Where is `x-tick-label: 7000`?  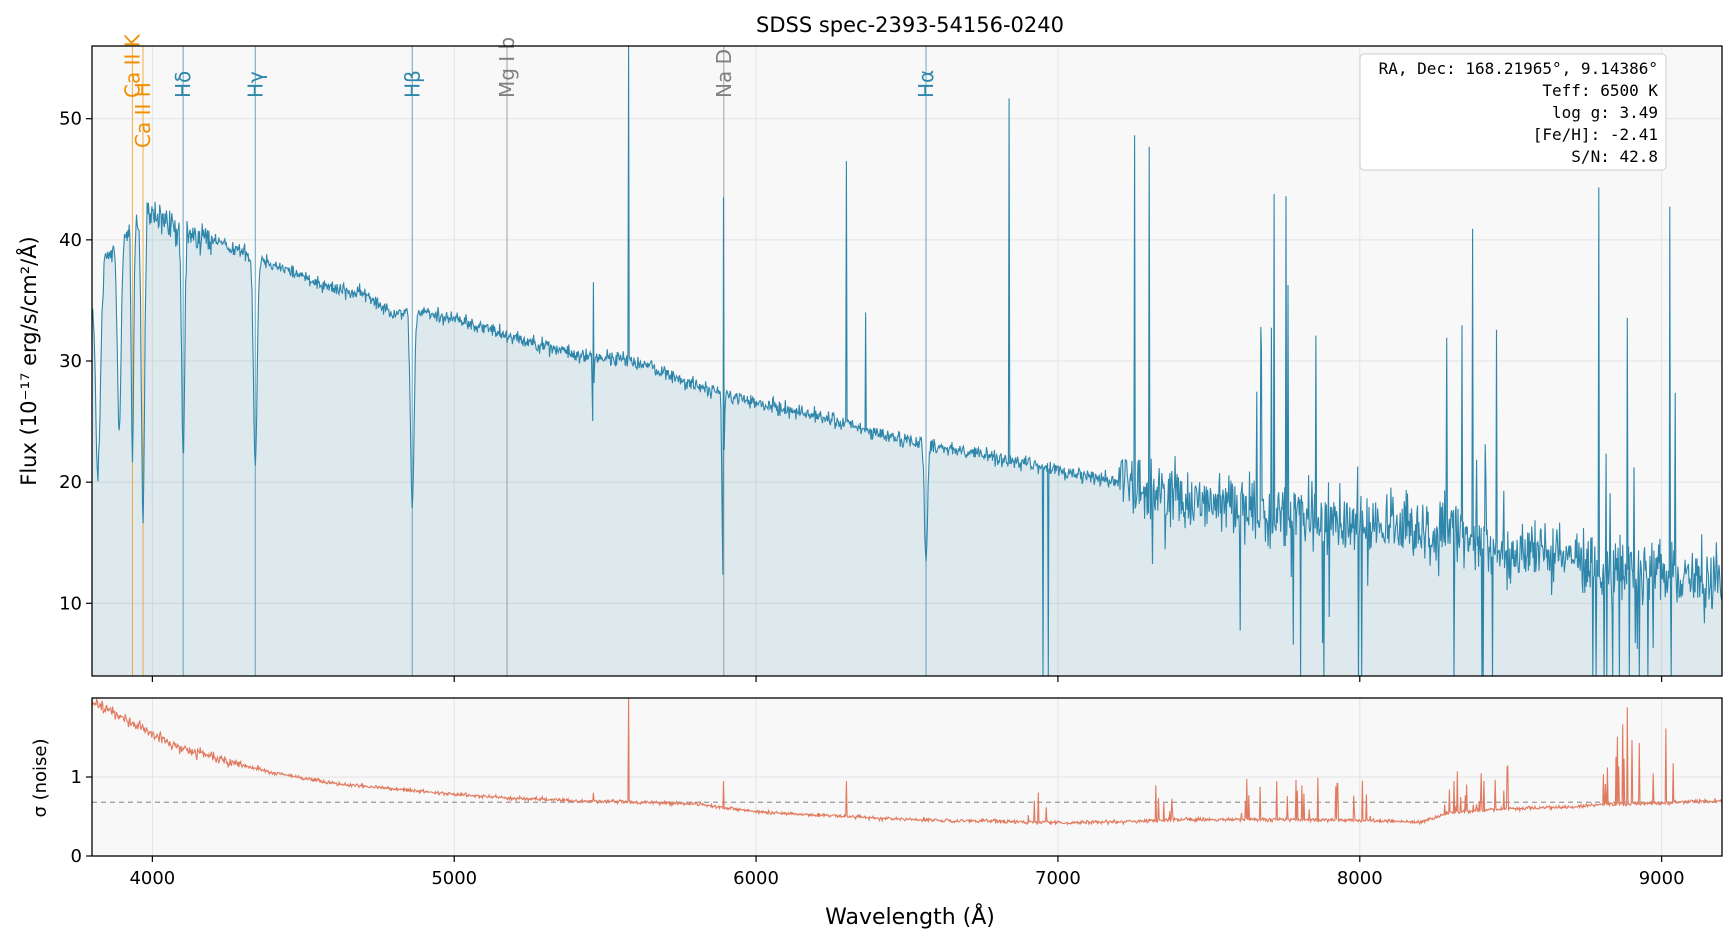 x-tick-label: 7000 is located at coordinates (1058, 878).